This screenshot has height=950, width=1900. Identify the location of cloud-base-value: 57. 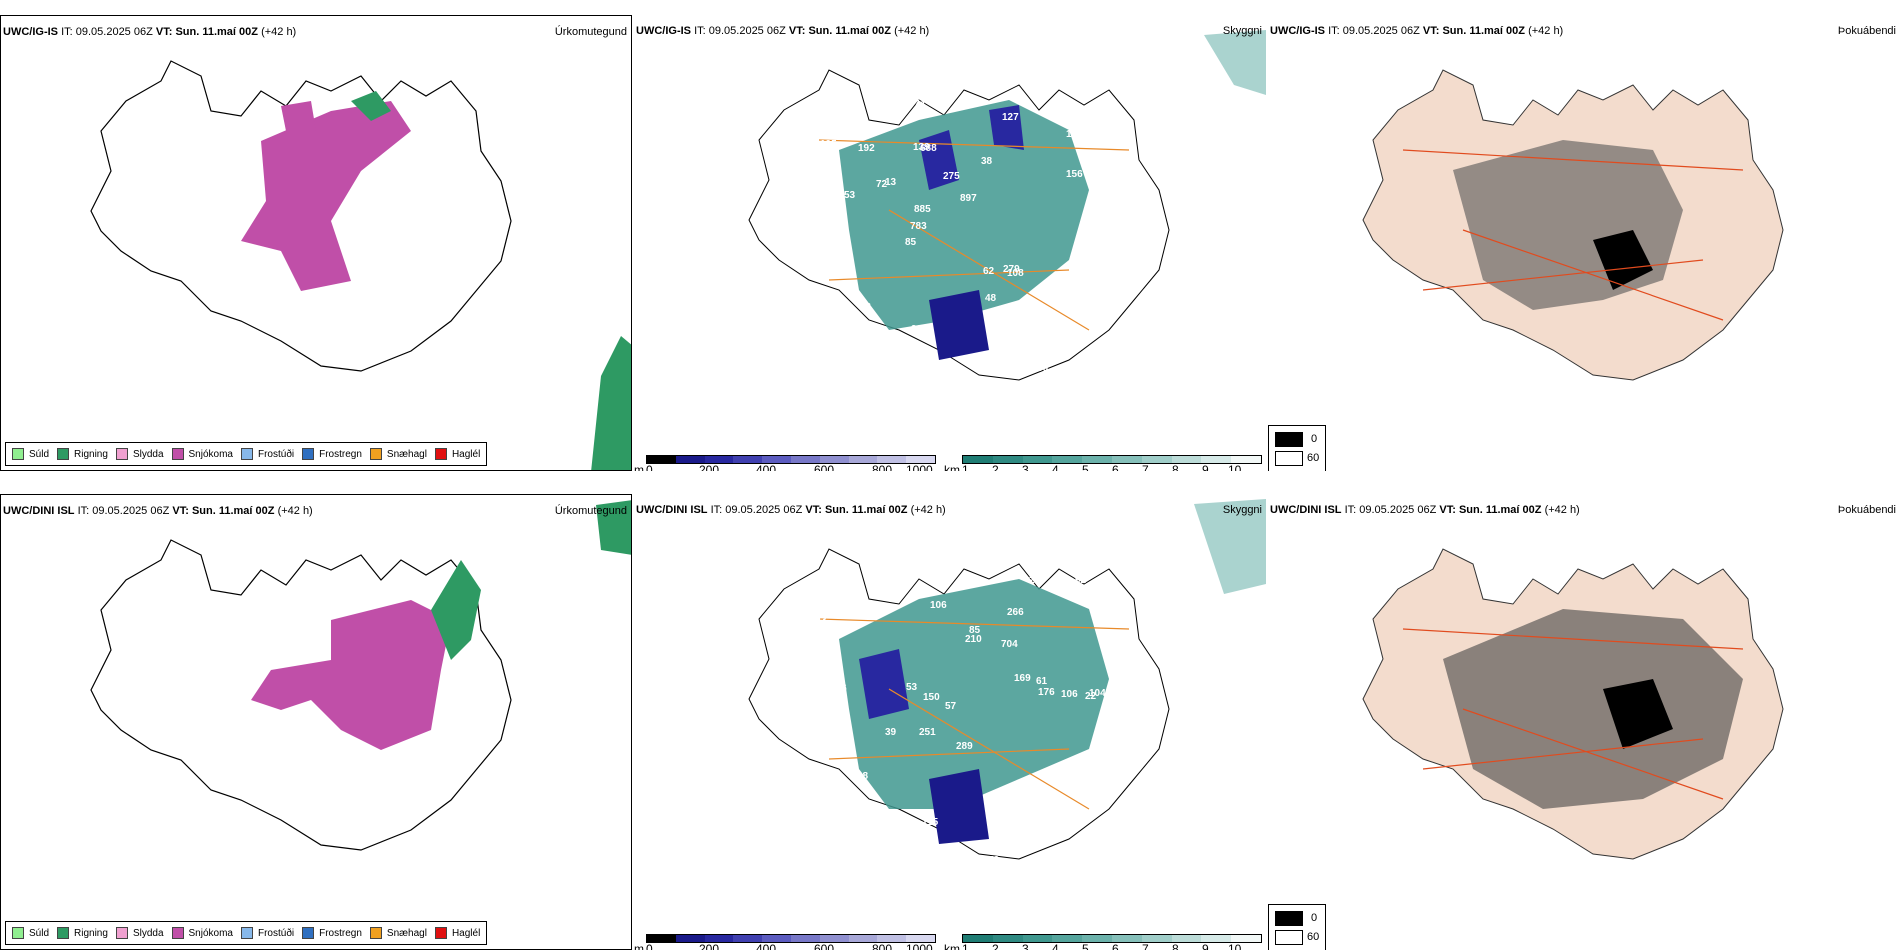
(951, 706).